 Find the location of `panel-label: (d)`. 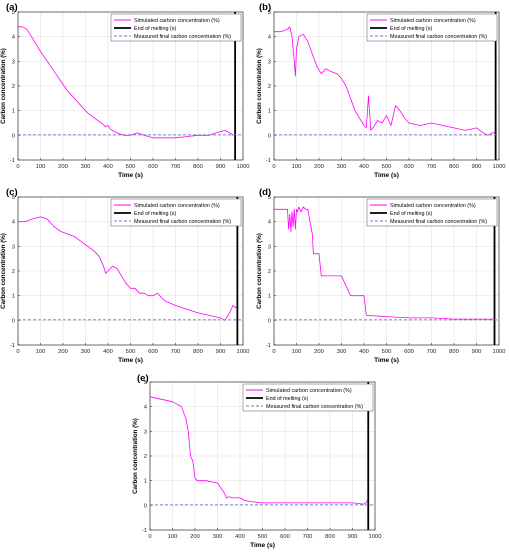

panel-label: (d) is located at coordinates (265, 192).